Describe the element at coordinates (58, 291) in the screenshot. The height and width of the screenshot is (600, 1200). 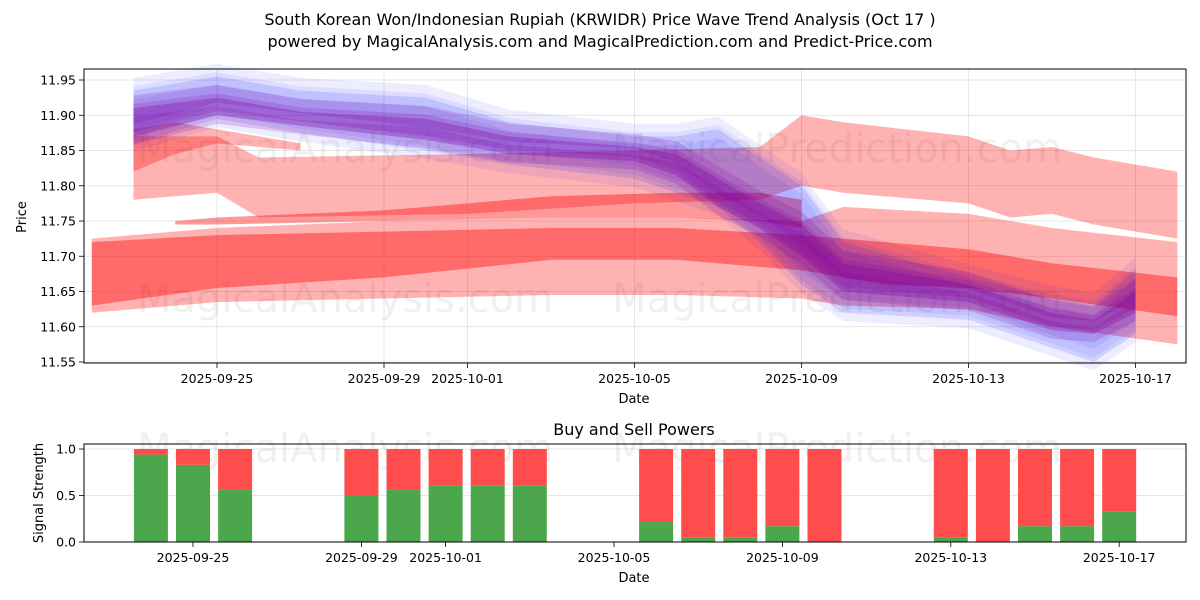
I see `price-y-tick-label: 11.65` at that location.